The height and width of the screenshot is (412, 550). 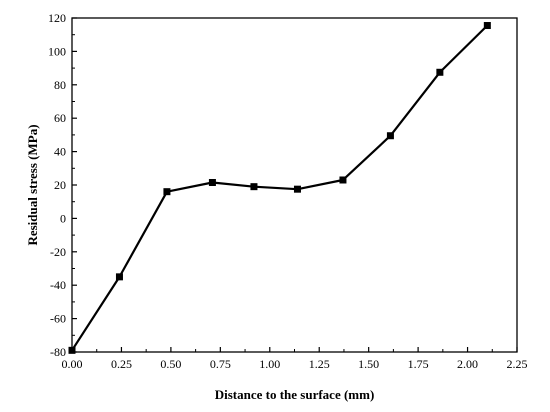 I want to click on y-tick-label: 60, so click(x=60, y=118).